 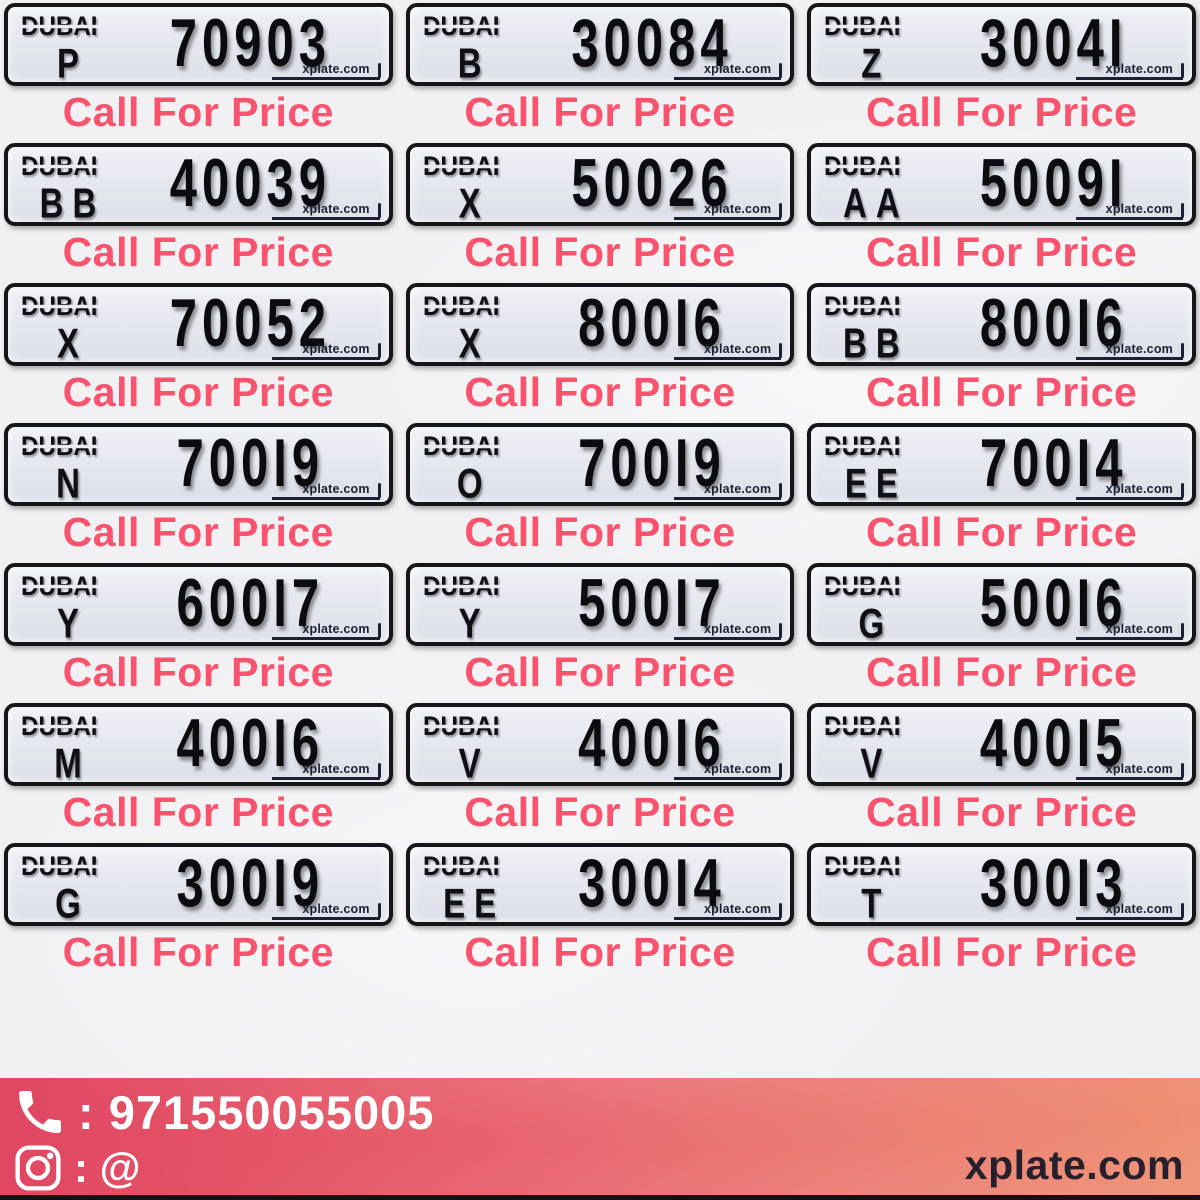 I want to click on license-plate: DUBAI G 500I6 xplate.com, so click(x=1001, y=604).